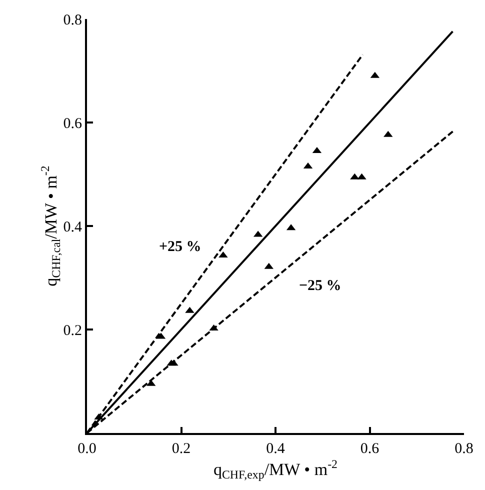 Image resolution: width=485 pixels, height=490 pixels. I want to click on y-tick-label: 0.2, so click(72, 330).